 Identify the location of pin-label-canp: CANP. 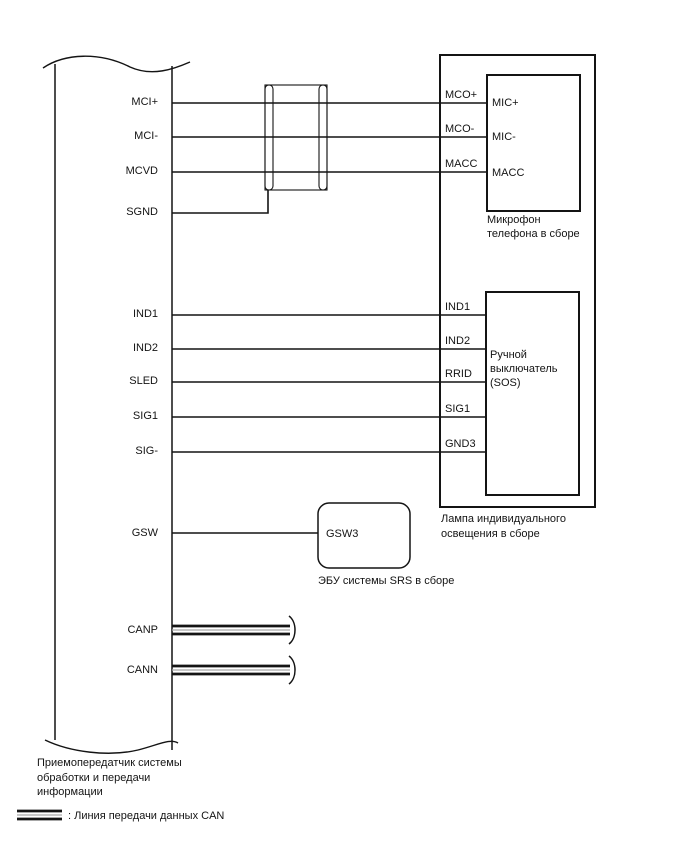
(142, 630).